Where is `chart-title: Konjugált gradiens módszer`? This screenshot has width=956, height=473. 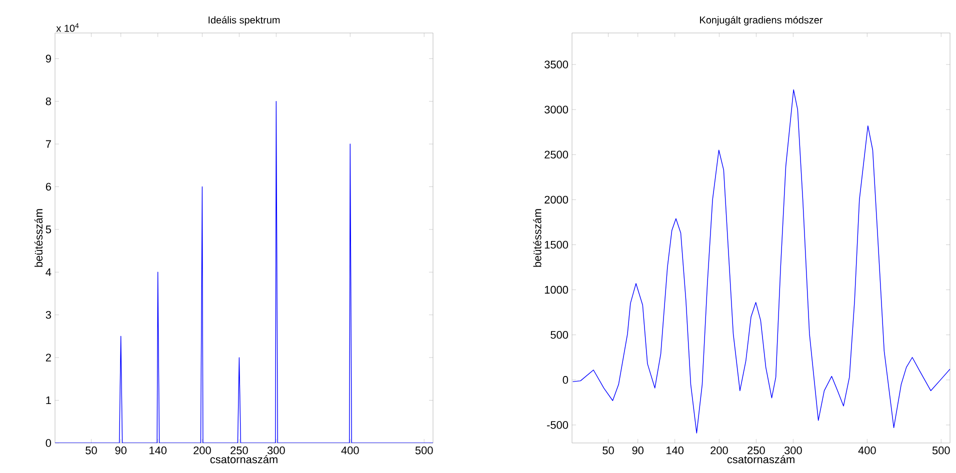
chart-title: Konjugált gradiens módszer is located at coordinates (761, 21).